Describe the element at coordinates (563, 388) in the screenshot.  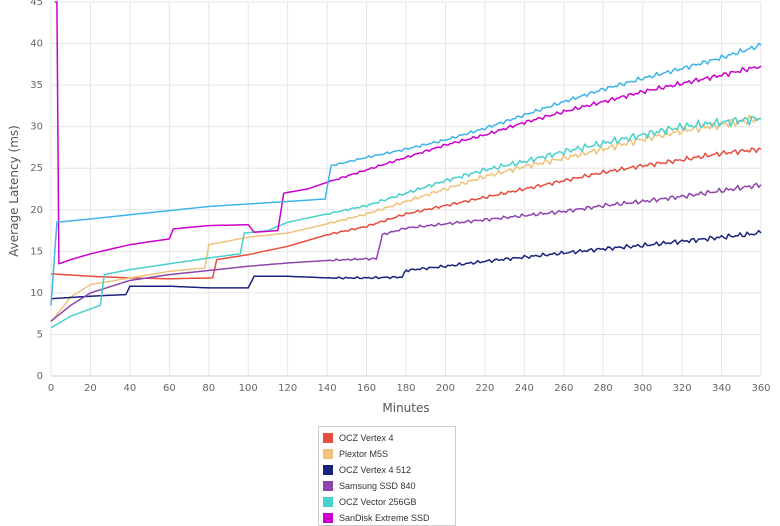
I see `x-tick-label: 260` at that location.